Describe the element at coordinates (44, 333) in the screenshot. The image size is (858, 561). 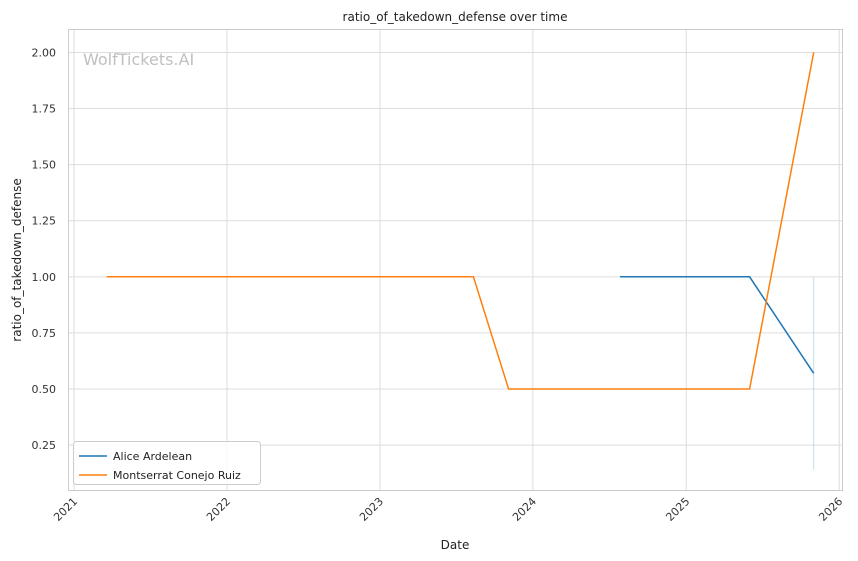
I see `y-tick-label: 0.75` at that location.